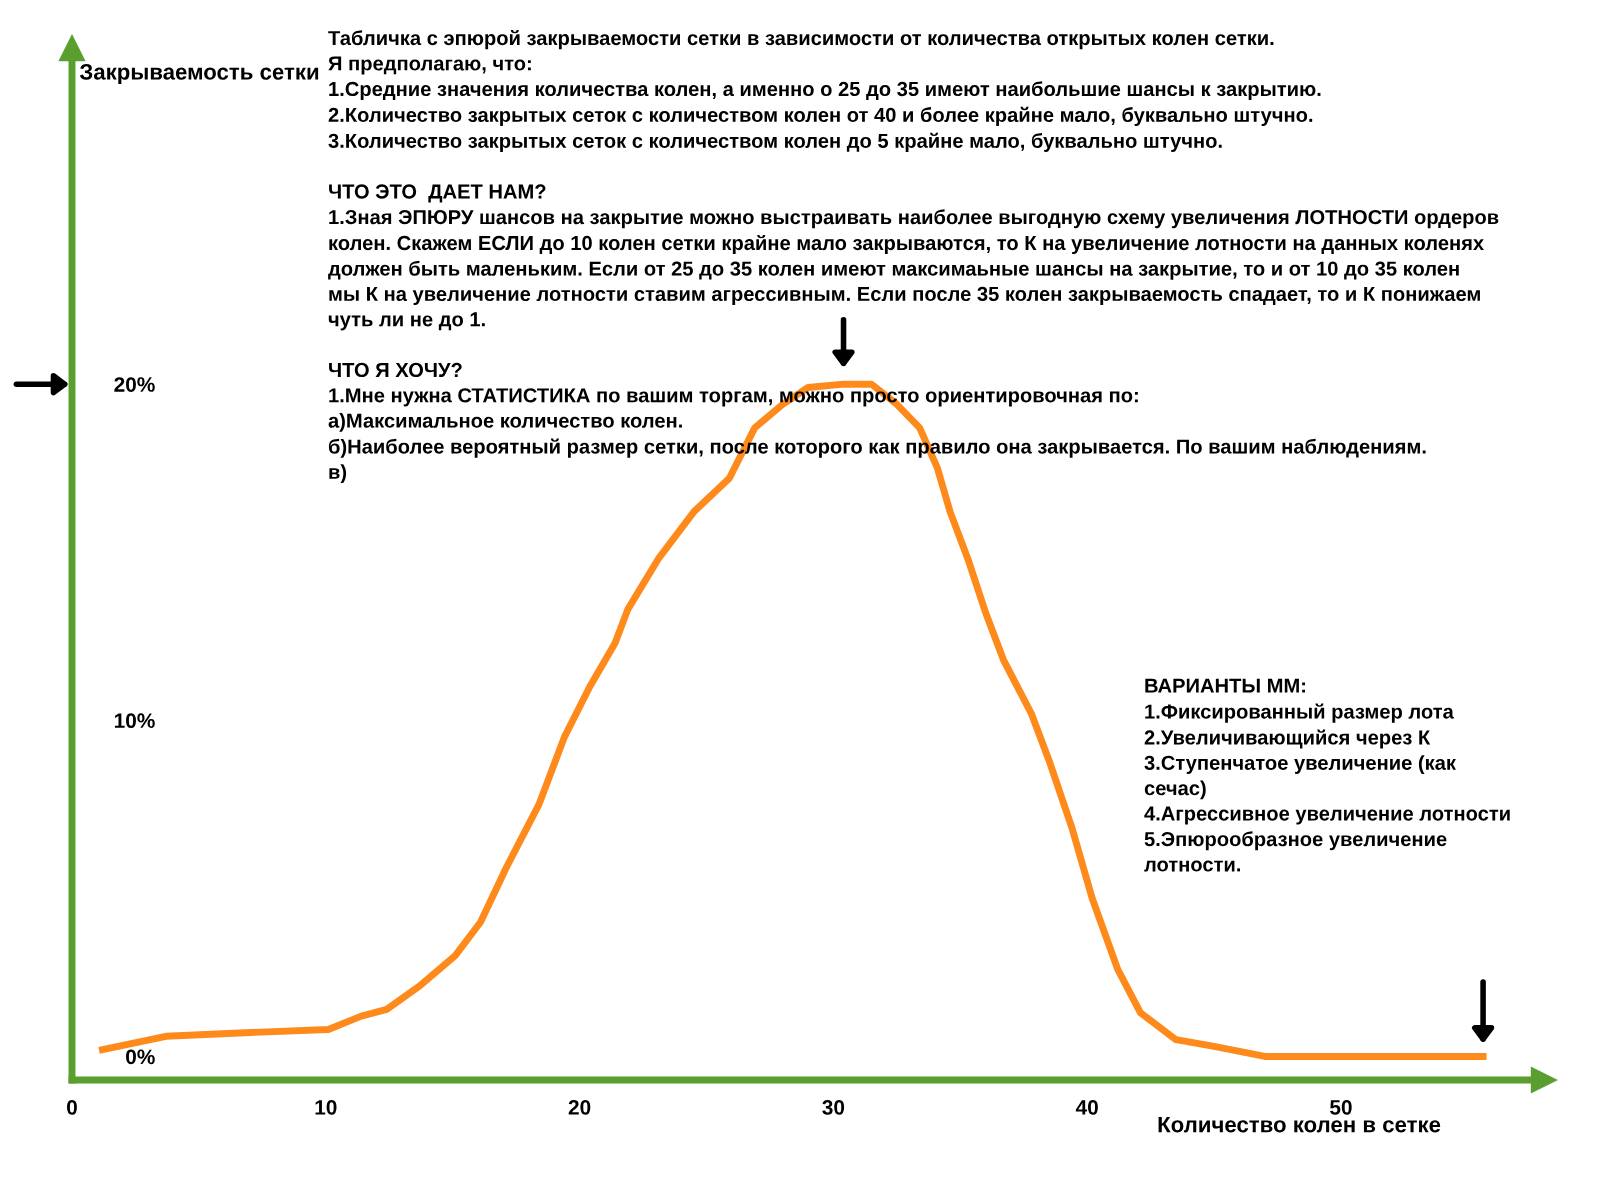  I want to click on x-tick-label: 40, so click(1086, 1107).